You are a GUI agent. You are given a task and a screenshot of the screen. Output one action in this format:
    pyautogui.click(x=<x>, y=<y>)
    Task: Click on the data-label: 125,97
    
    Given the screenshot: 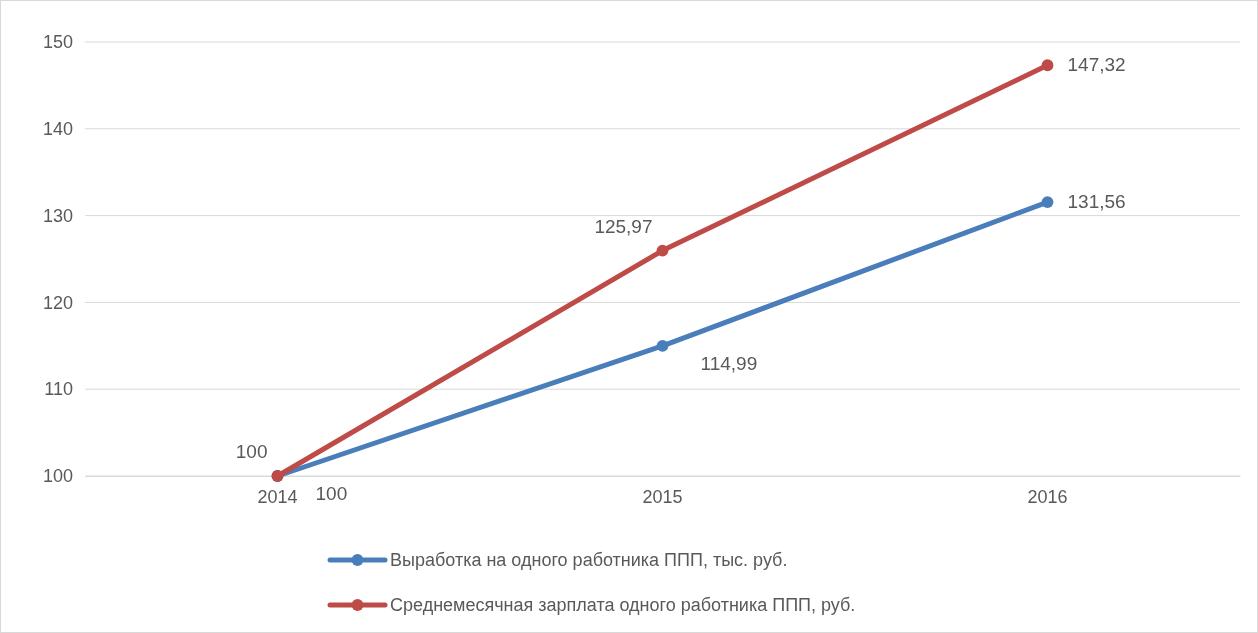 What is the action you would take?
    pyautogui.click(x=623, y=226)
    